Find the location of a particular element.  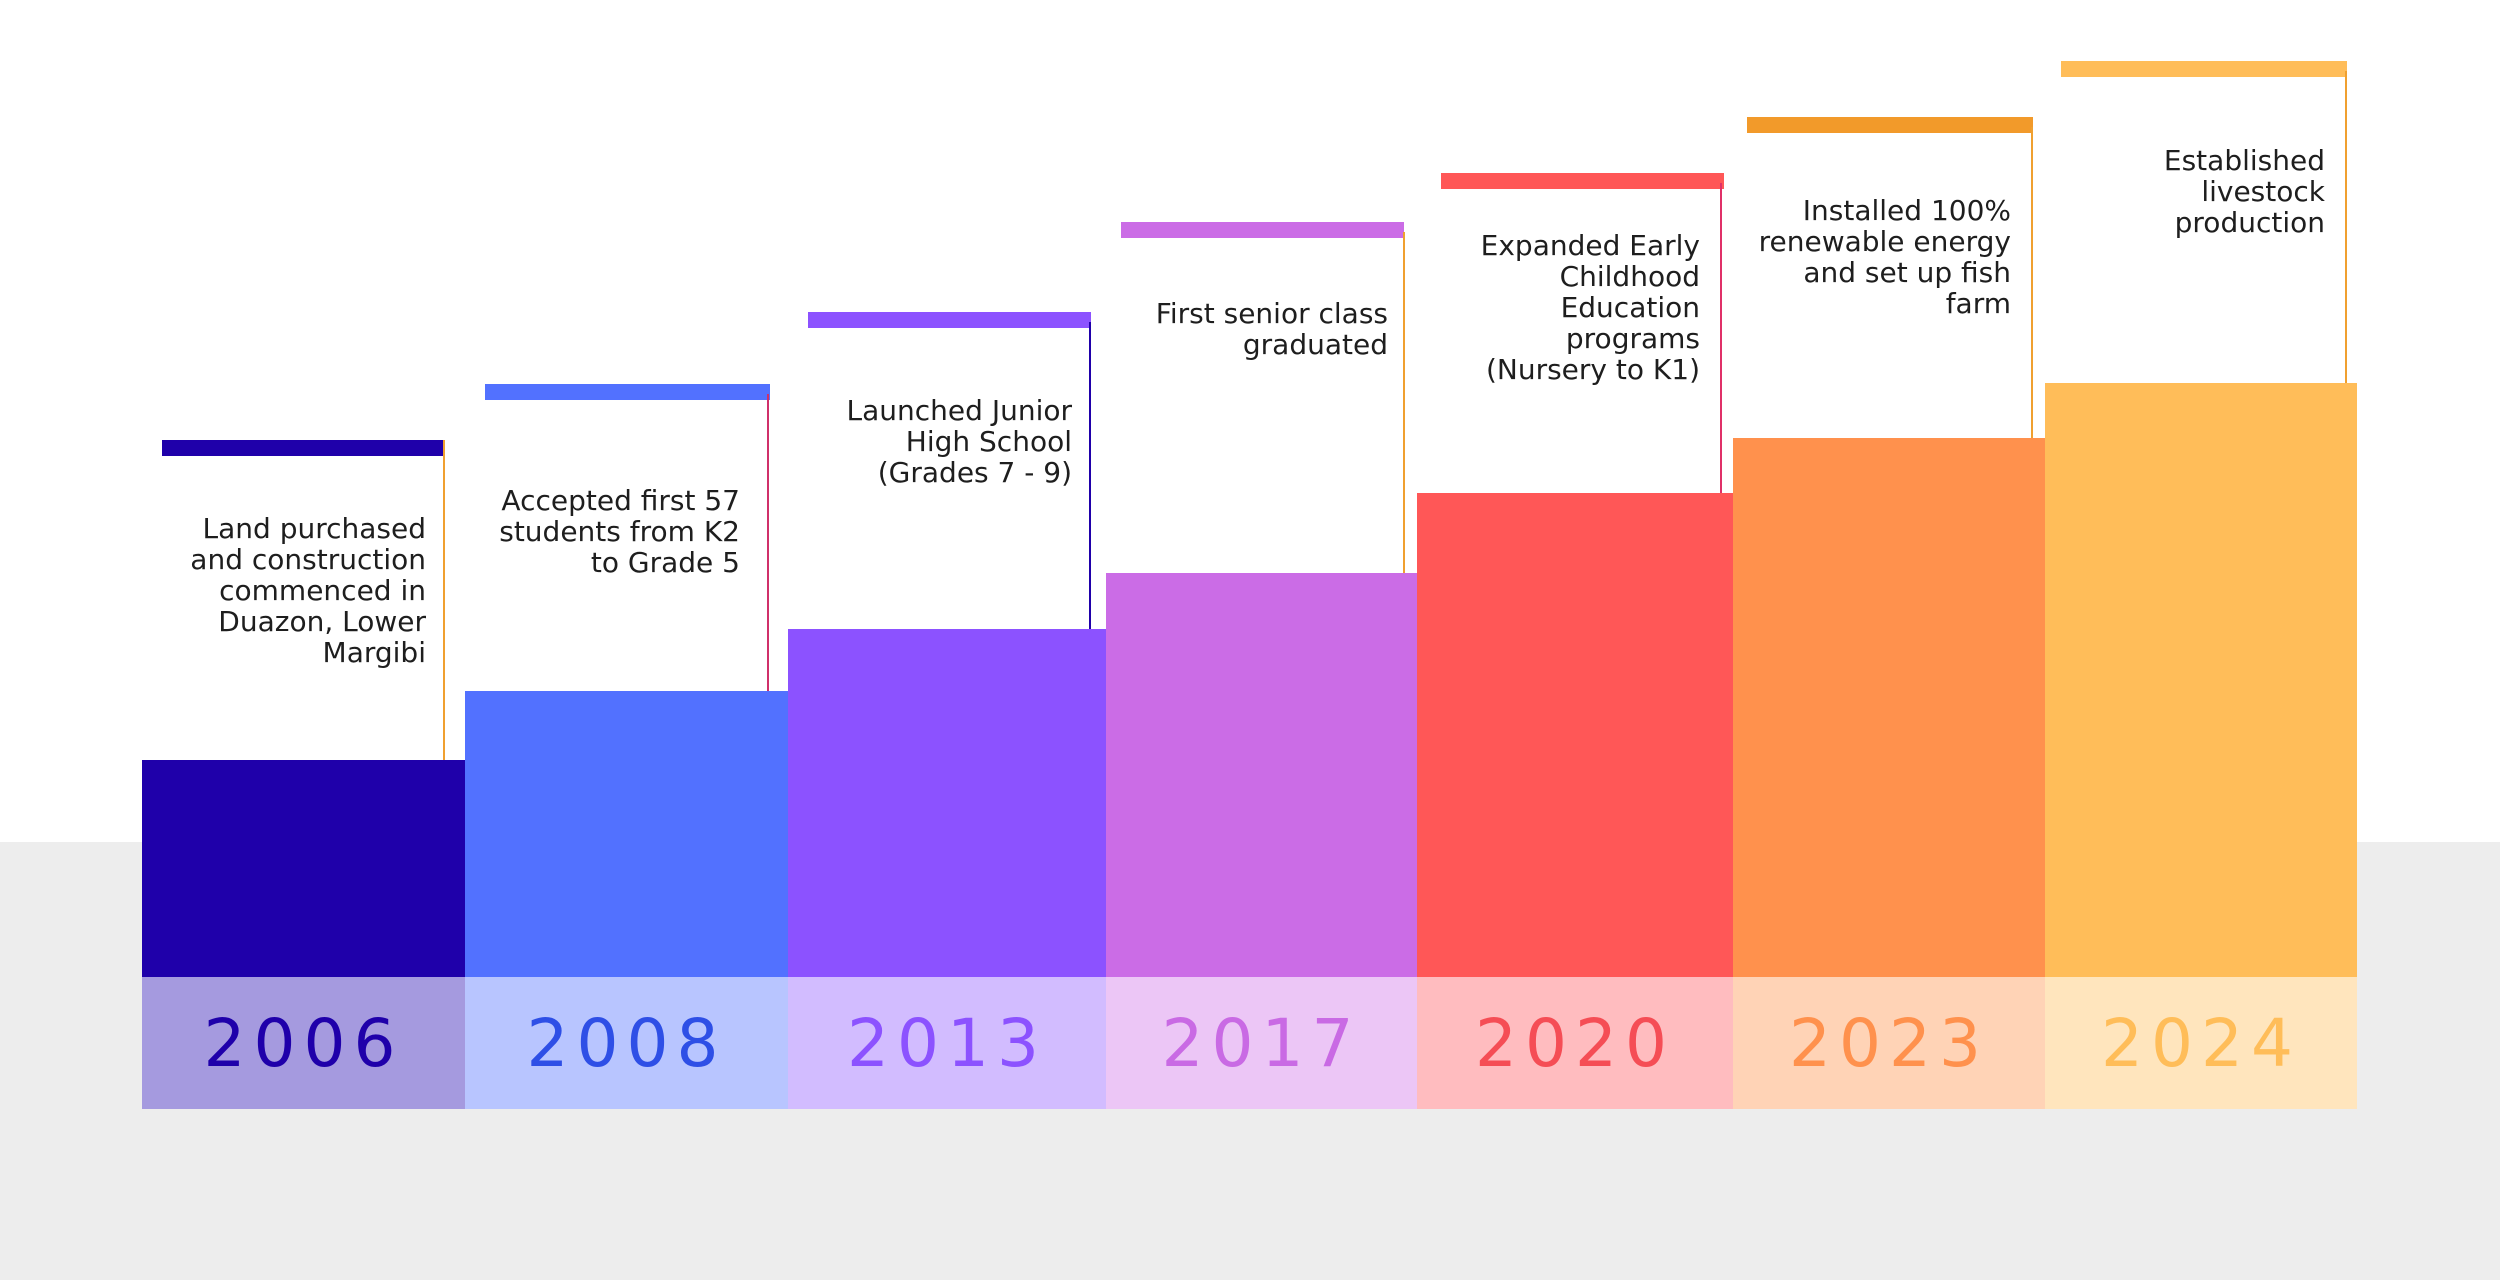

year-band: 2006 is located at coordinates (303, 1043).